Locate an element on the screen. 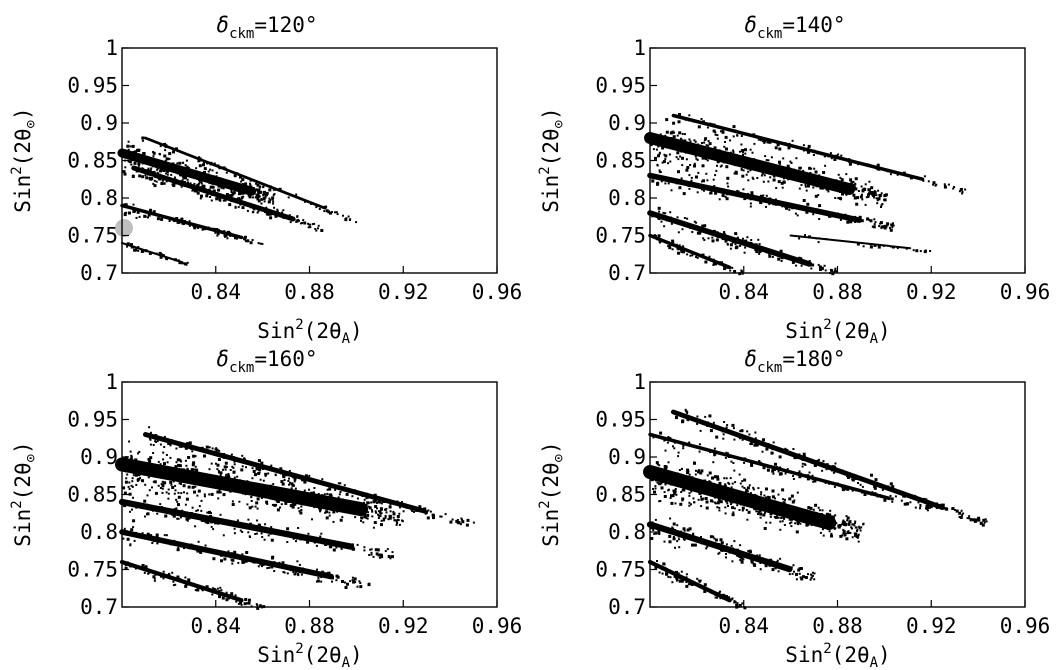 The height and width of the screenshot is (670, 1060). x-tick-label: 0.84 is located at coordinates (215, 292).